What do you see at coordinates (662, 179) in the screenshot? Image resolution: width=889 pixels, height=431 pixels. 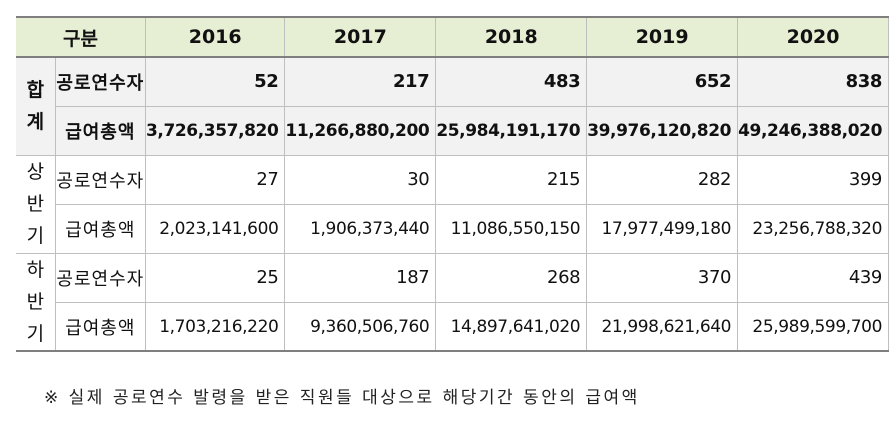 I see `table-cell: 282` at bounding box center [662, 179].